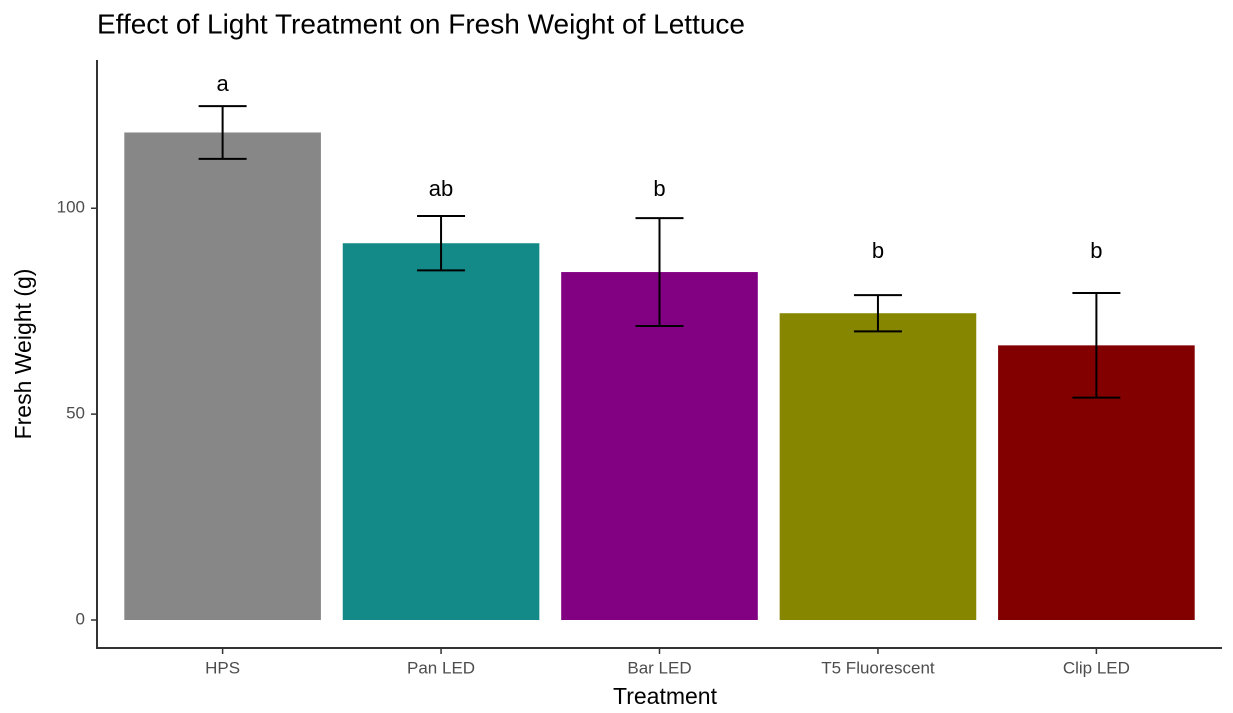 This screenshot has height=713, width=1233. What do you see at coordinates (222, 667) in the screenshot?
I see `x-tick-label: HPS` at bounding box center [222, 667].